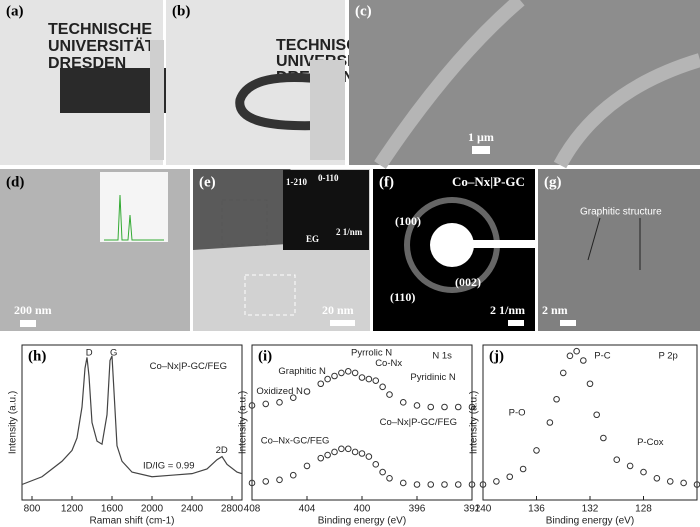  Describe the element at coordinates (295, 441) in the screenshot. I see `series-name: Co–Nx-GC/FEG` at that location.